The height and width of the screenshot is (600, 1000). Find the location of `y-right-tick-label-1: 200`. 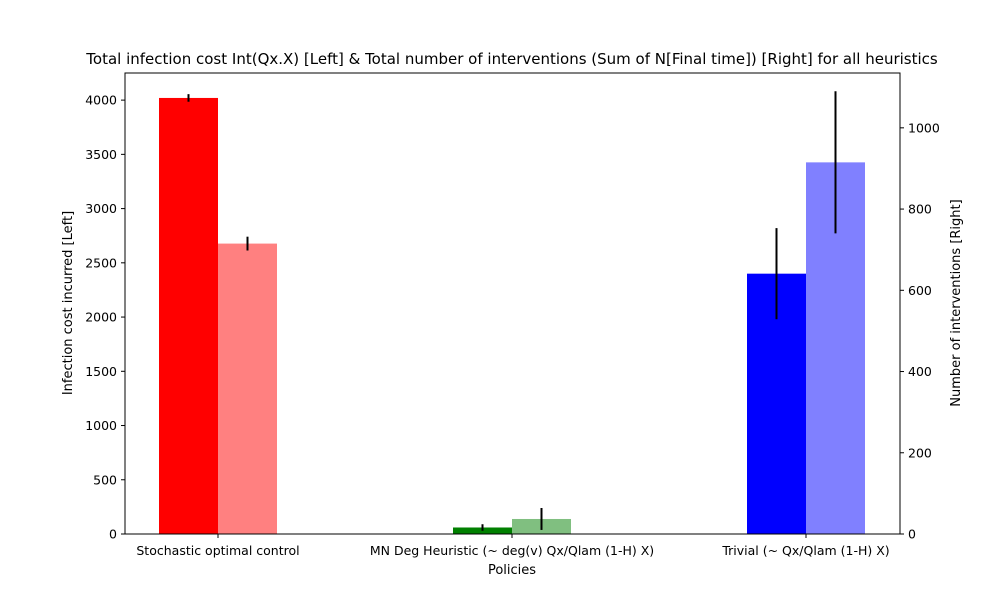

y-right-tick-label-1: 200 is located at coordinates (920, 452).